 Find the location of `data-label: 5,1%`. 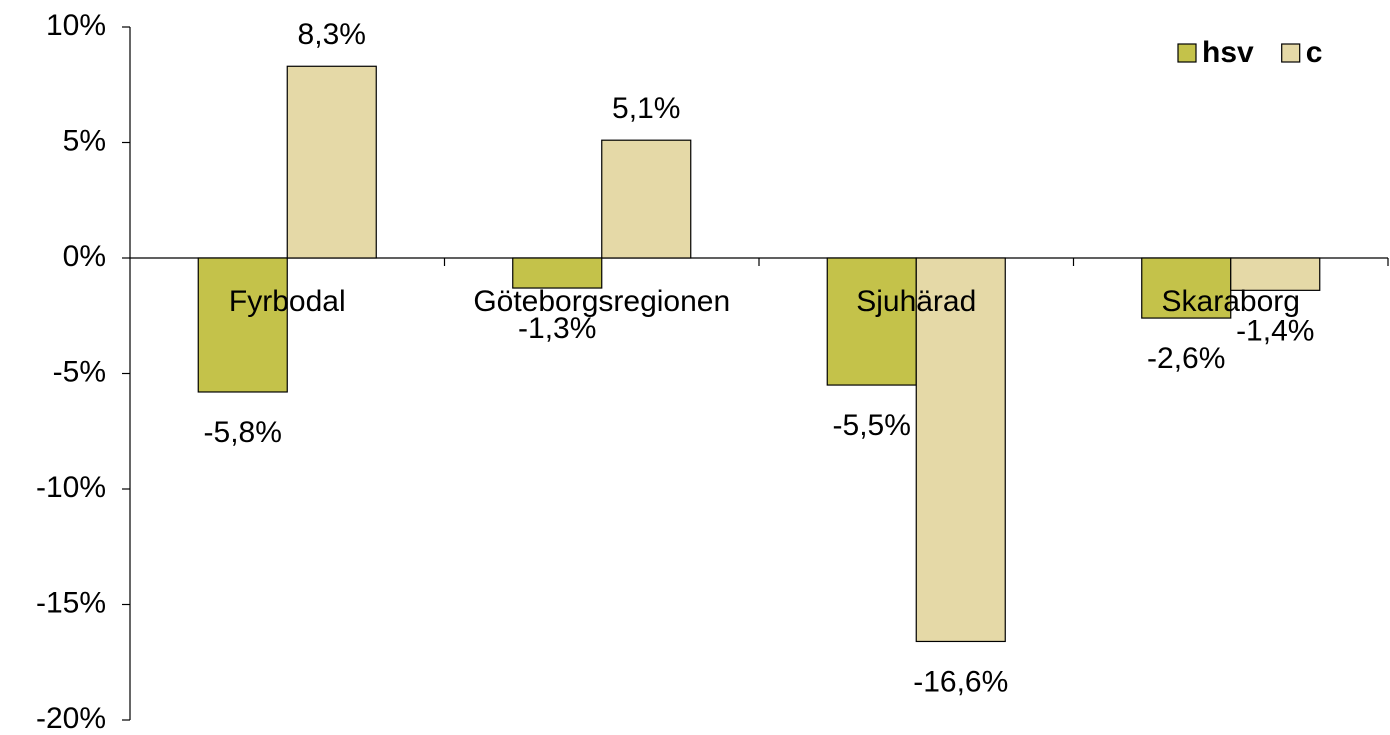

data-label: 5,1% is located at coordinates (646, 108).